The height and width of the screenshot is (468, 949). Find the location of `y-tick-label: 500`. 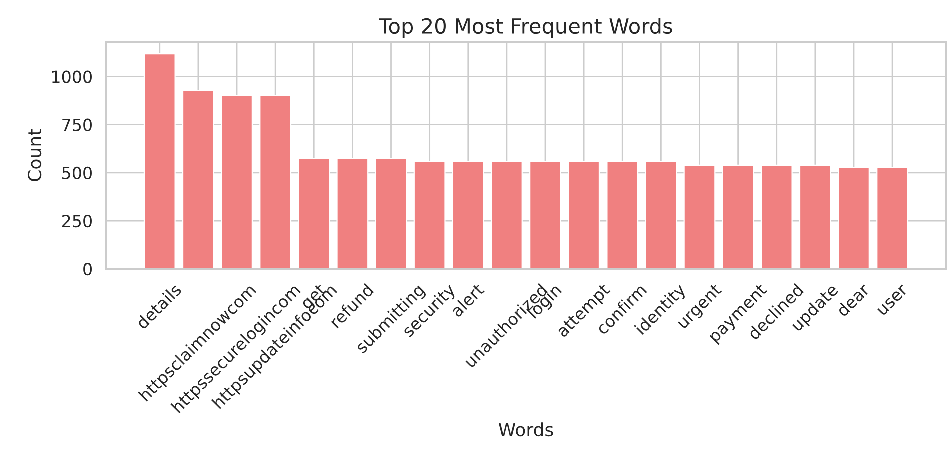

y-tick-label: 500 is located at coordinates (77, 173).